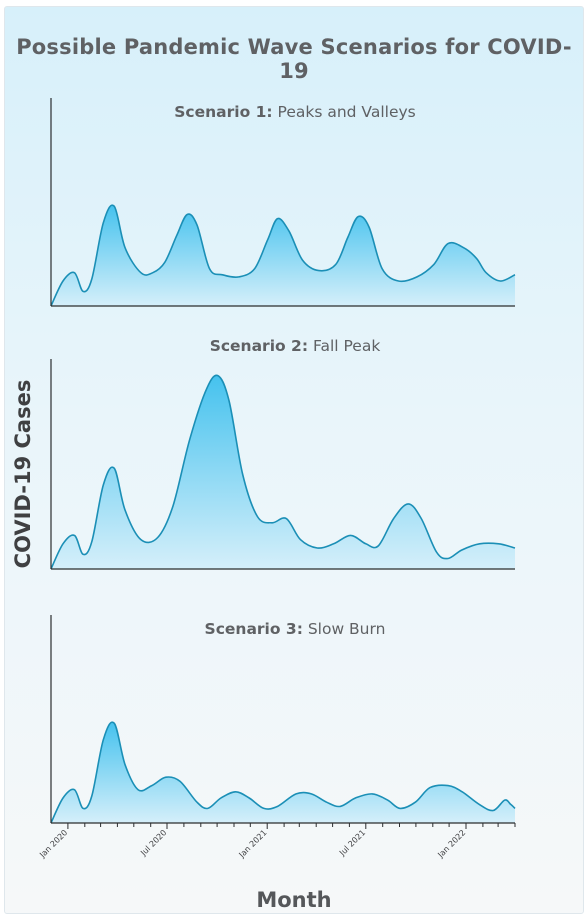 The width and height of the screenshot is (588, 918). What do you see at coordinates (352, 843) in the screenshot?
I see `x-tick-label: Jul 2021` at bounding box center [352, 843].